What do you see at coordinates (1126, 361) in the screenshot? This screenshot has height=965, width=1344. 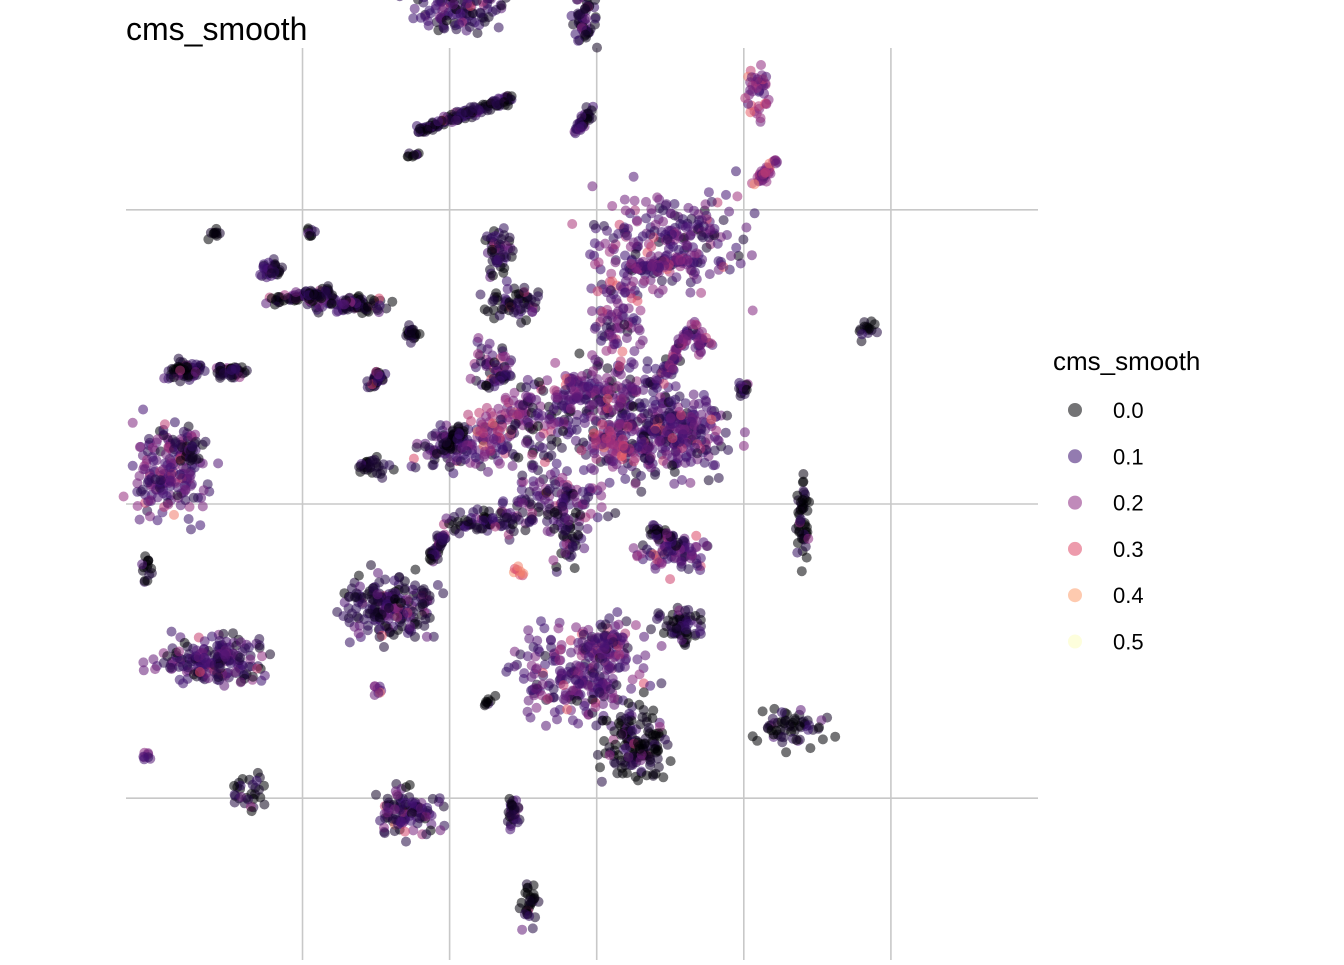 I see `legend-title: cms_smooth` at bounding box center [1126, 361].